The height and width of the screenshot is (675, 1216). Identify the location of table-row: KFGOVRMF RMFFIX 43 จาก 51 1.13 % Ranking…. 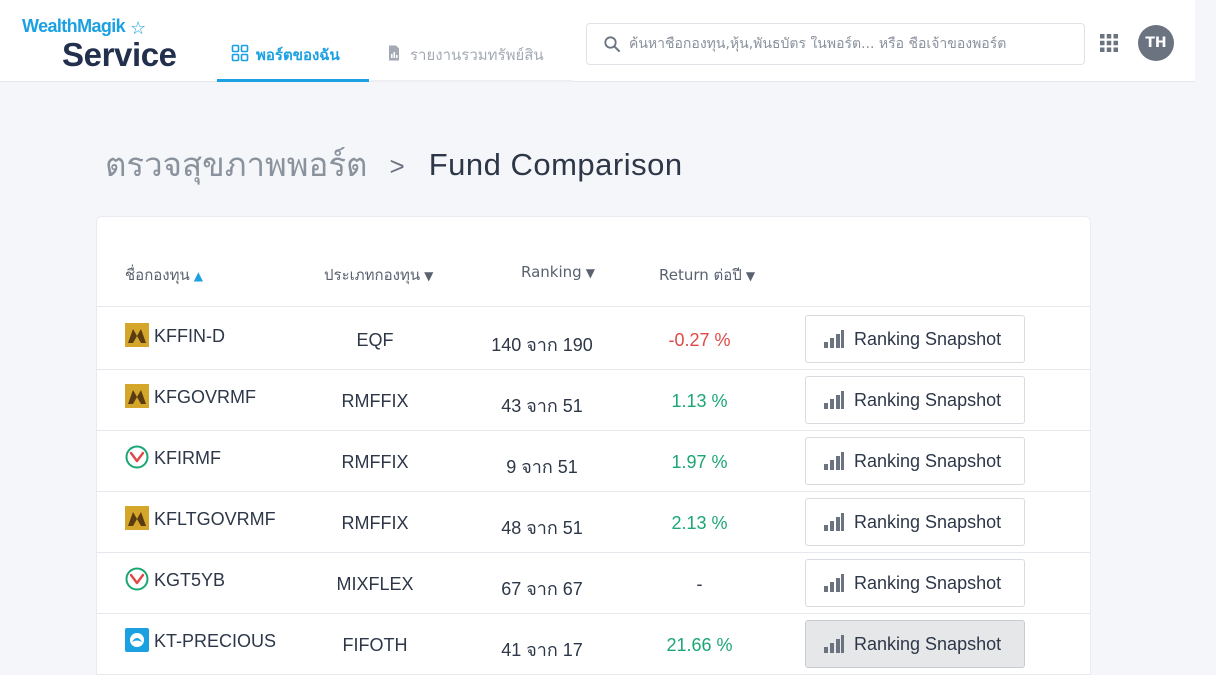
(593, 400).